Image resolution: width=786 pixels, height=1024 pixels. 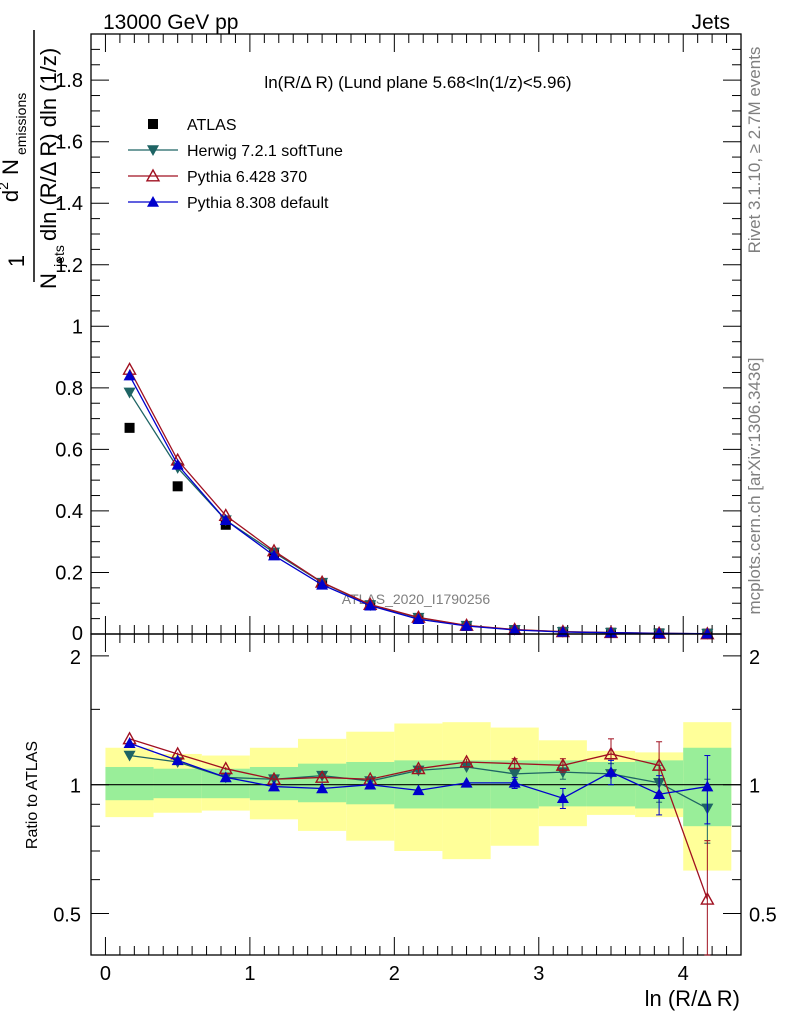 I want to click on ylabel-jets-sub: jets, so click(x=59, y=256).